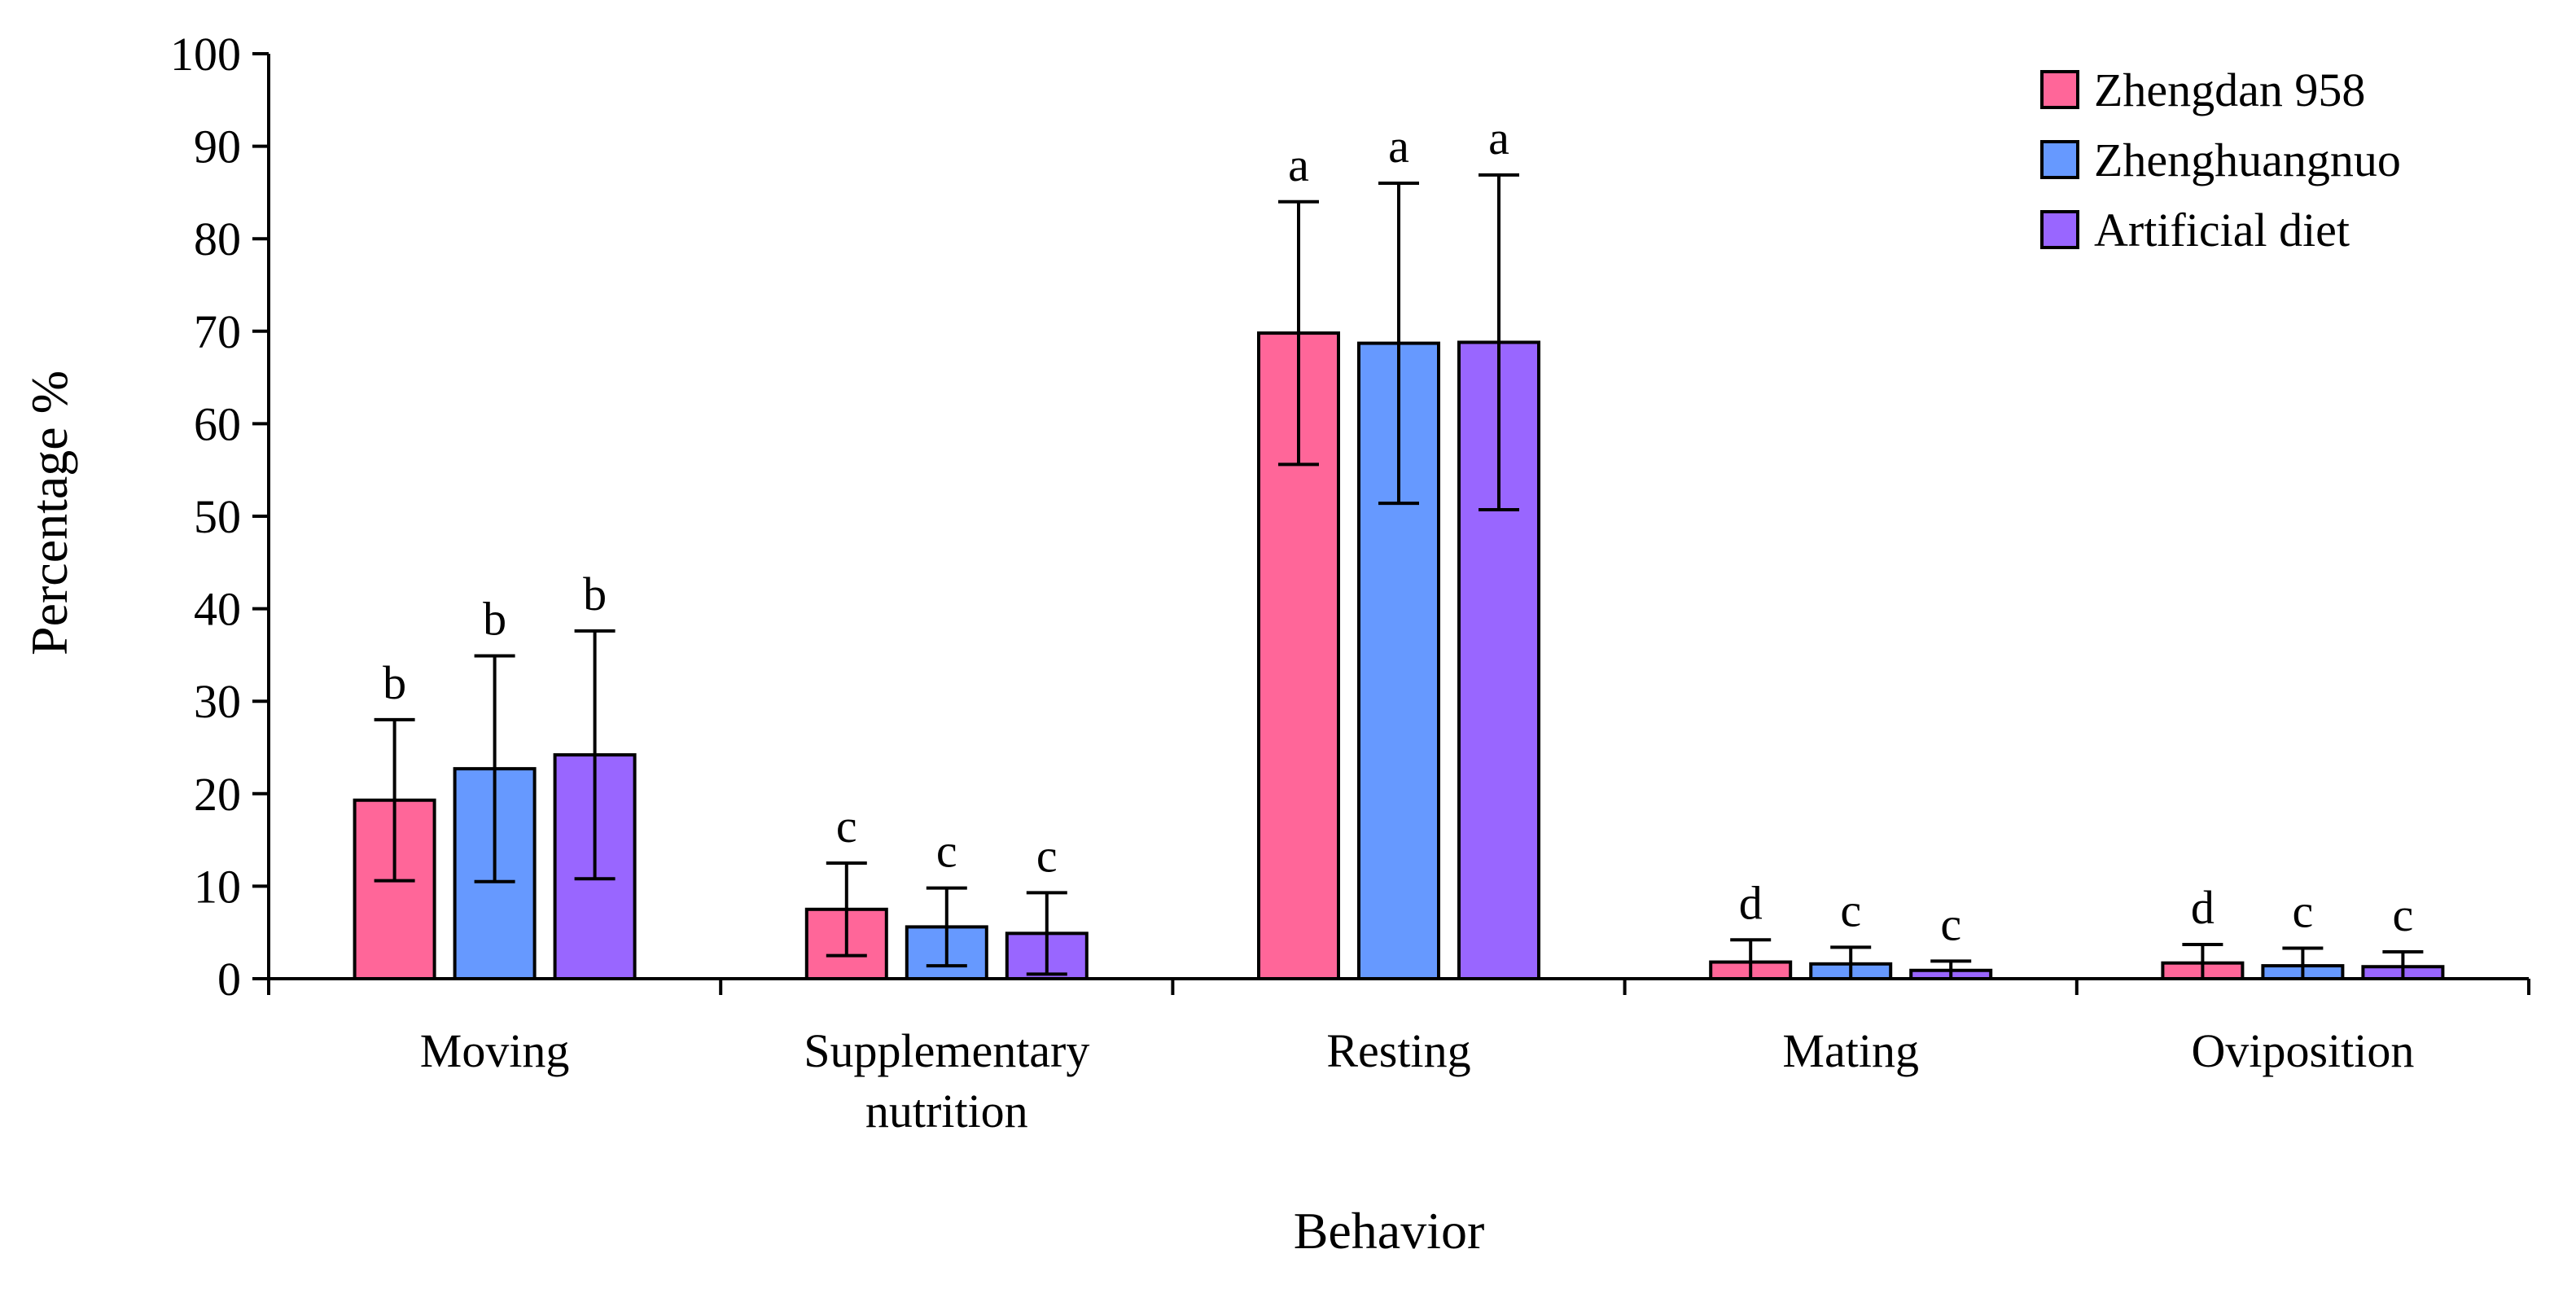  Describe the element at coordinates (217, 423) in the screenshot. I see `y-tick-label: 60` at that location.